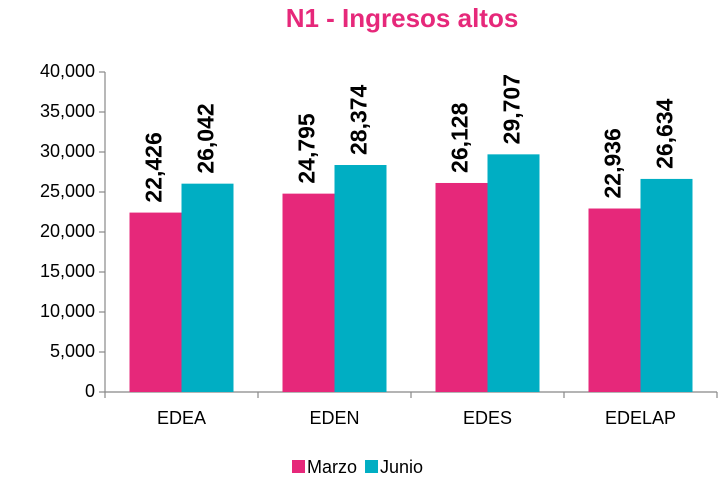 The height and width of the screenshot is (483, 718). Describe the element at coordinates (206, 138) in the screenshot. I see `value-label: 26,042` at that location.